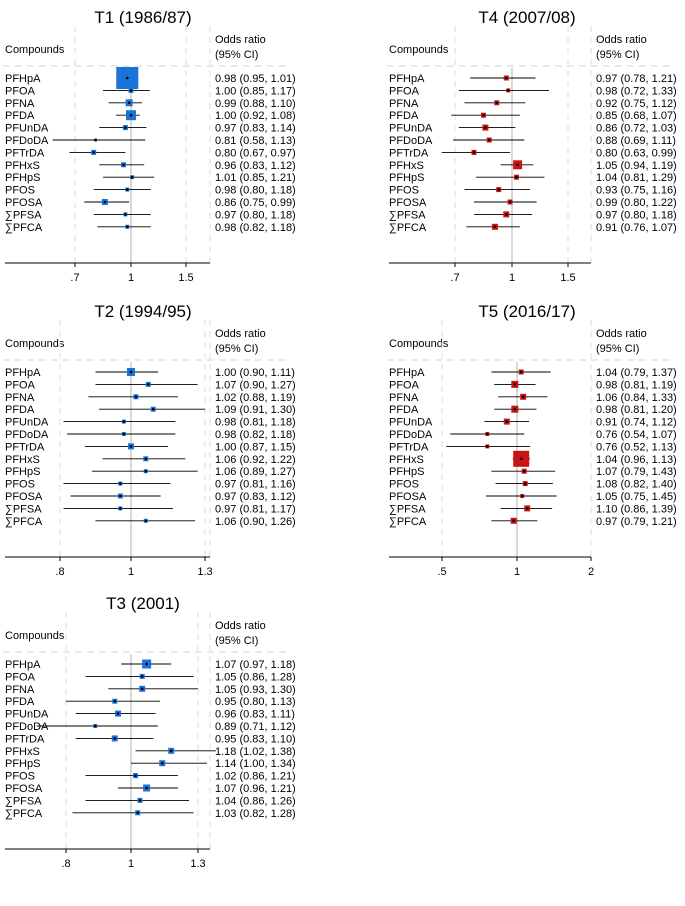  Describe the element at coordinates (185, 278) in the screenshot. I see `x-tick-label: 1.5` at that location.